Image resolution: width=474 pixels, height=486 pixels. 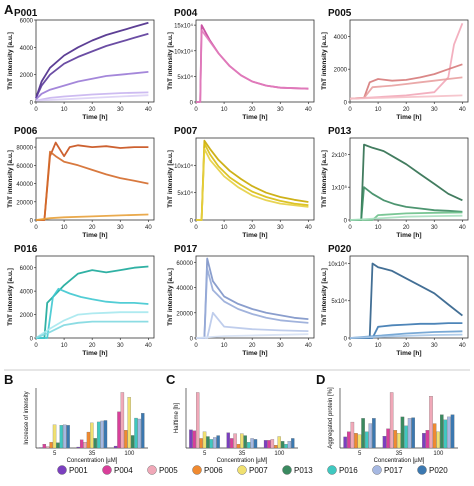 I want to click on panel-letter-B: B, so click(x=8, y=379).